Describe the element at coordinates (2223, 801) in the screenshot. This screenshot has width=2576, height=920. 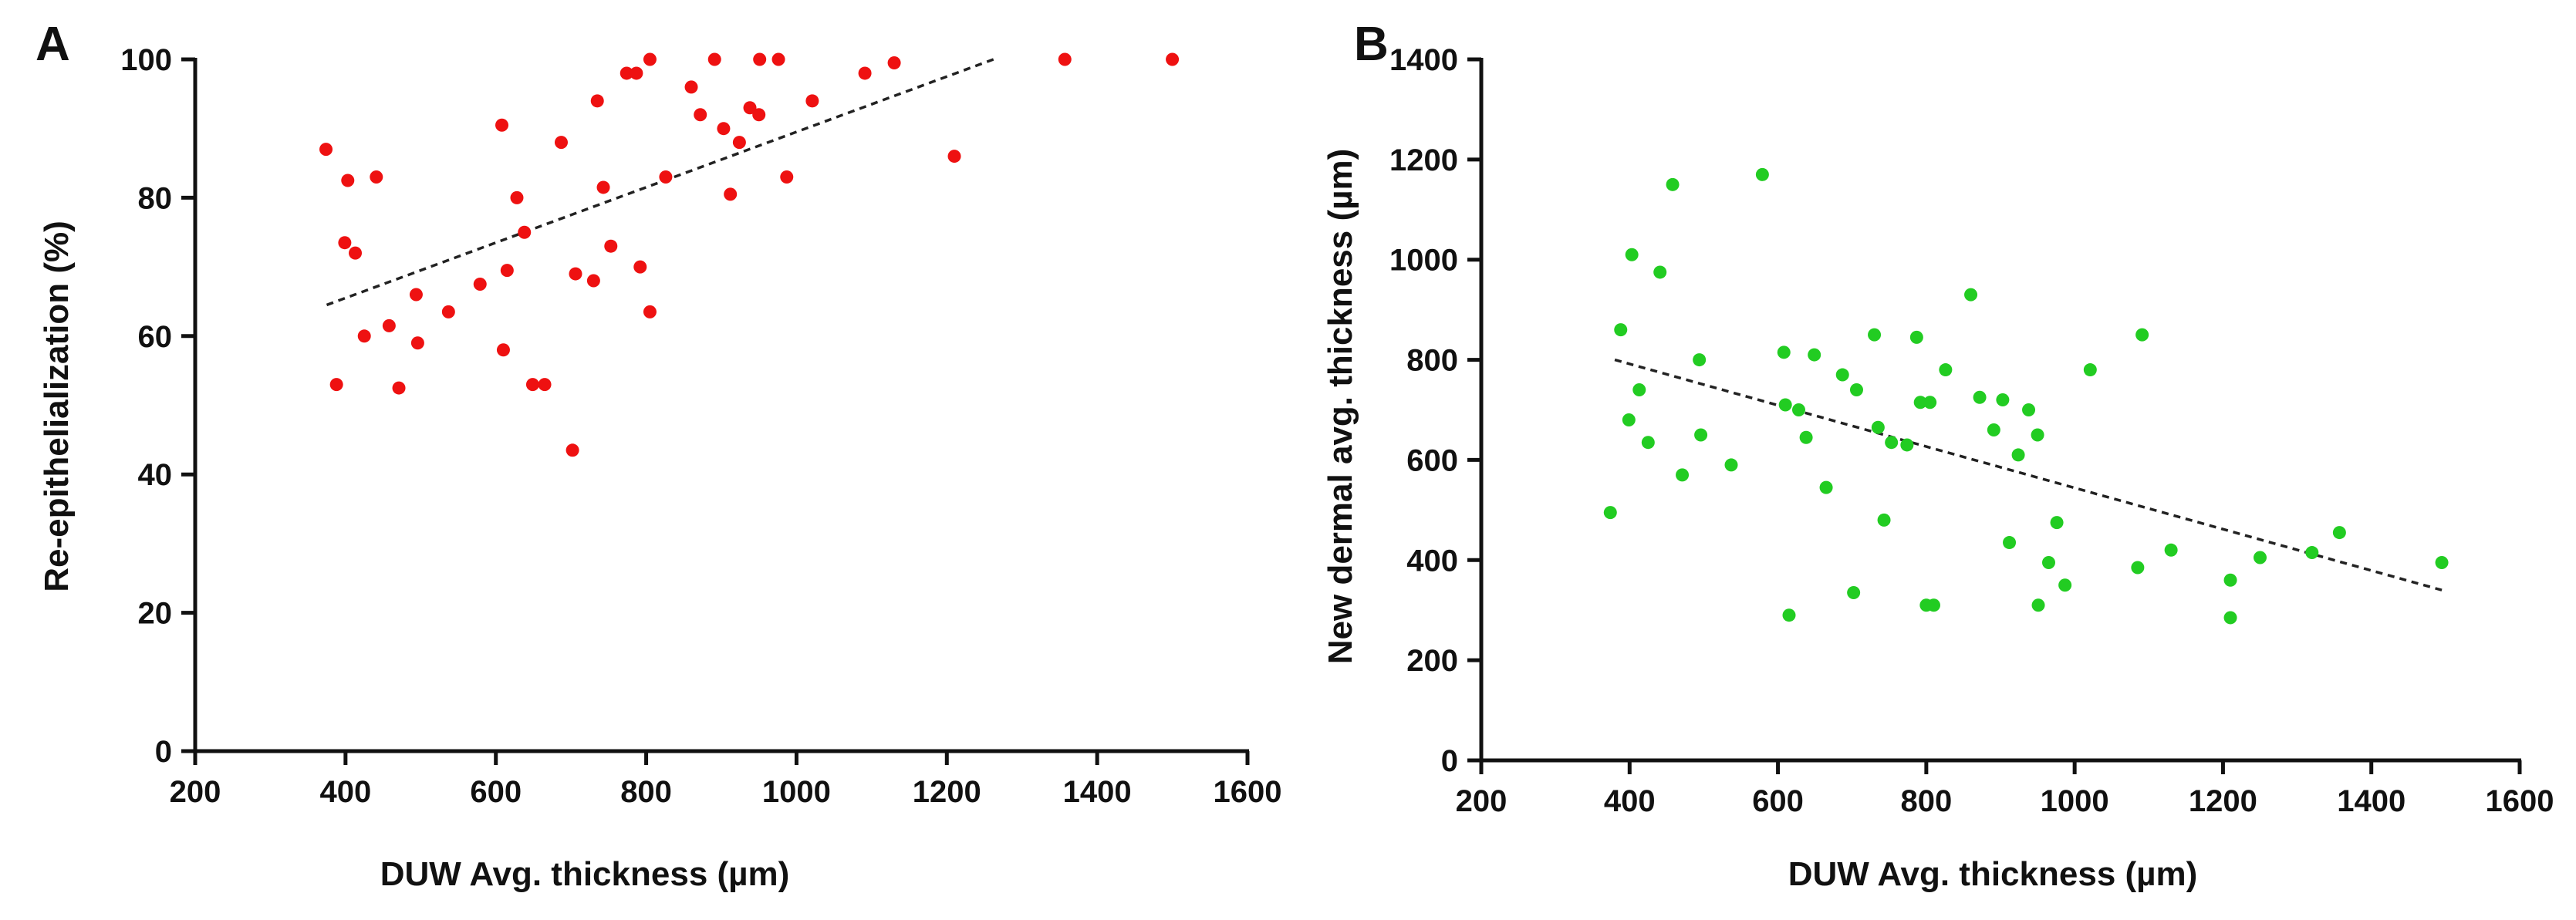
I see `panel-b-x-tick-label: 1200` at that location.